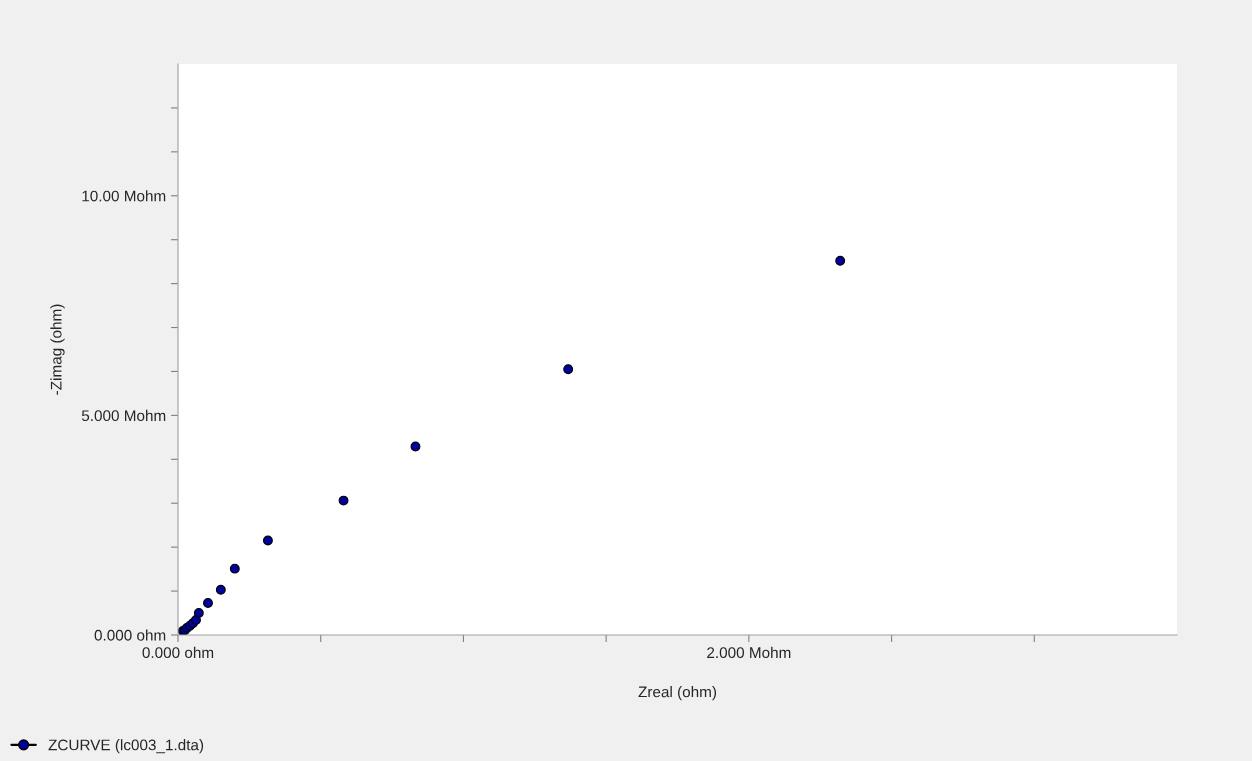 The width and height of the screenshot is (1252, 761). Describe the element at coordinates (677, 693) in the screenshot. I see `x-axis-title: Zreal (ohm)` at that location.